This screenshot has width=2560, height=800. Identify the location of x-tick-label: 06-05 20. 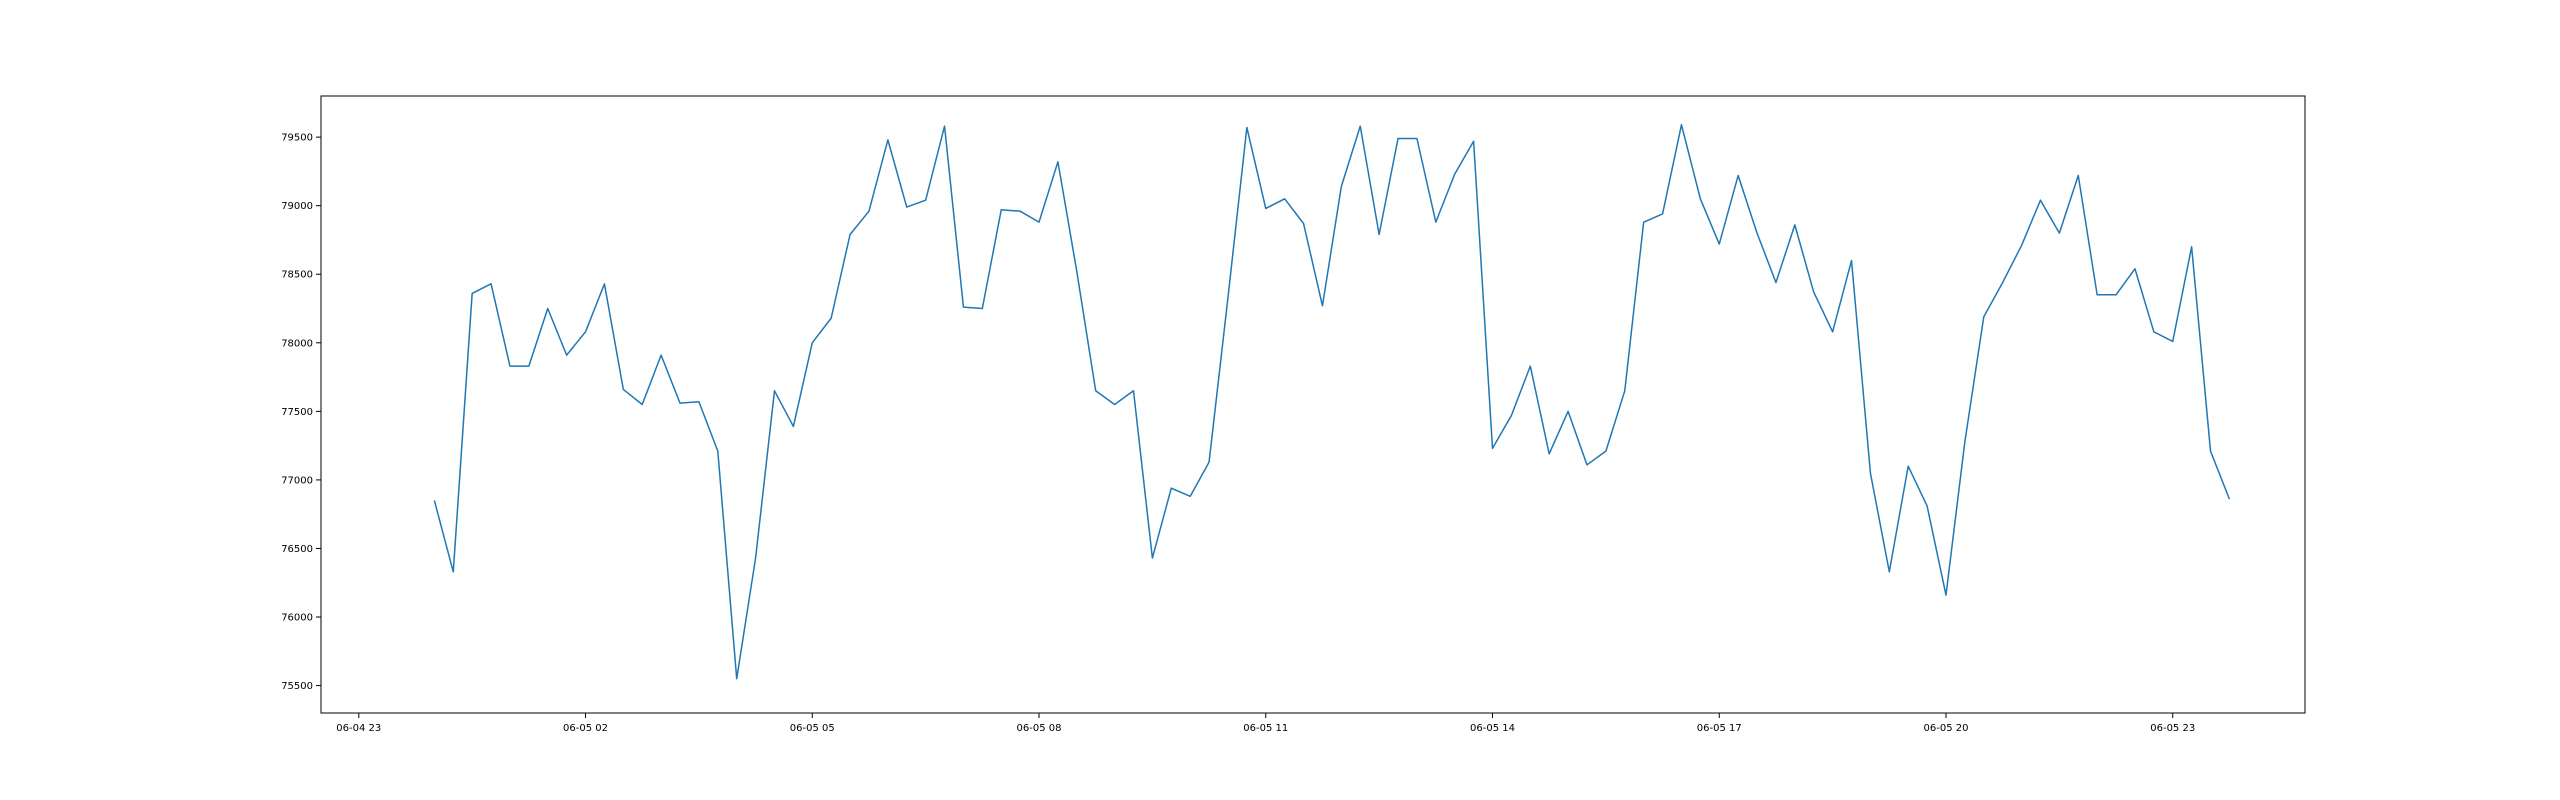
(1946, 728).